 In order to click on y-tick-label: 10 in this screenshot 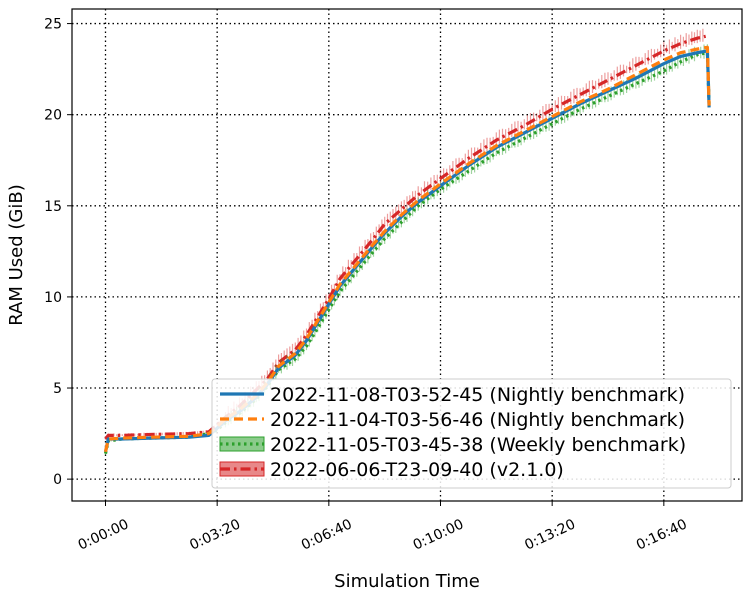, I will do `click(53, 298)`.